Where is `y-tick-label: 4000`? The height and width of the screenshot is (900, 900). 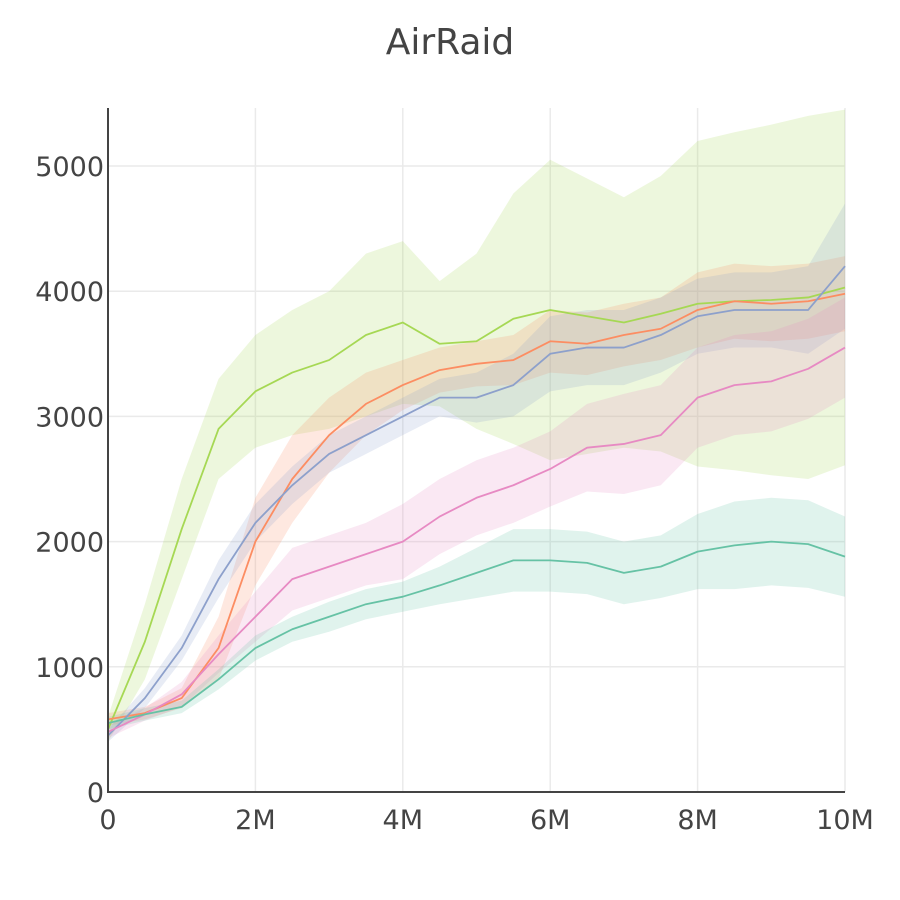
y-tick-label: 4000 is located at coordinates (69, 292).